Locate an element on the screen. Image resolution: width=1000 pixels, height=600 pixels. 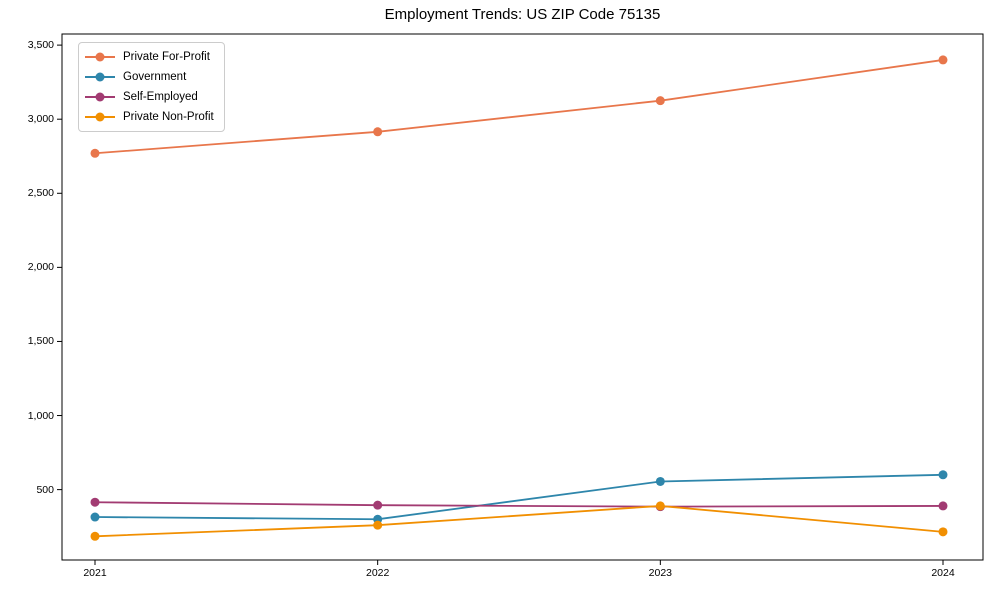
x-axis-tick-label: 2021 is located at coordinates (95, 573).